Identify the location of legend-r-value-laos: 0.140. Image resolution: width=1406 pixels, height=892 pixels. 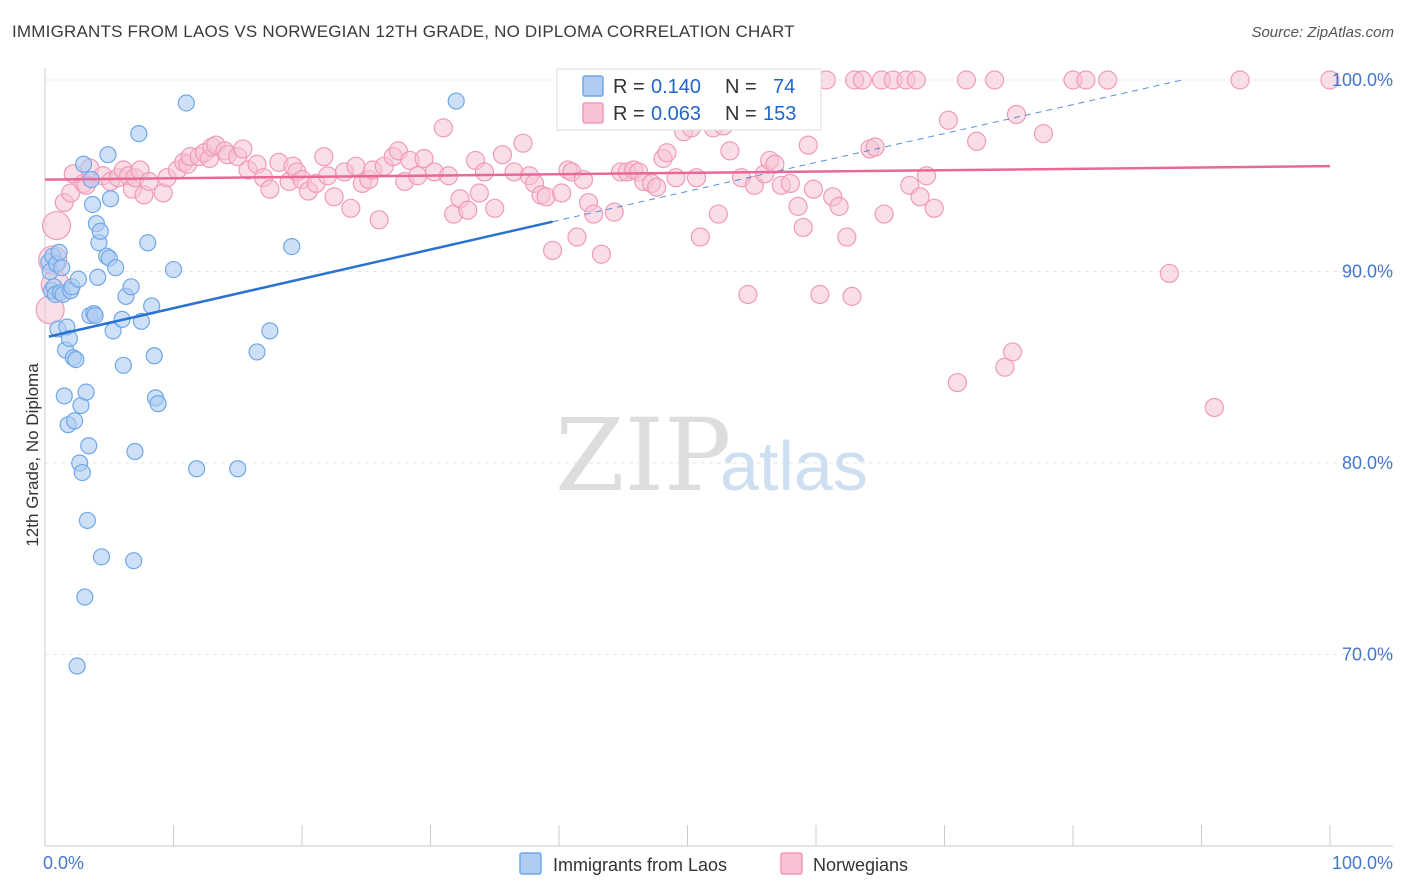
(676, 87).